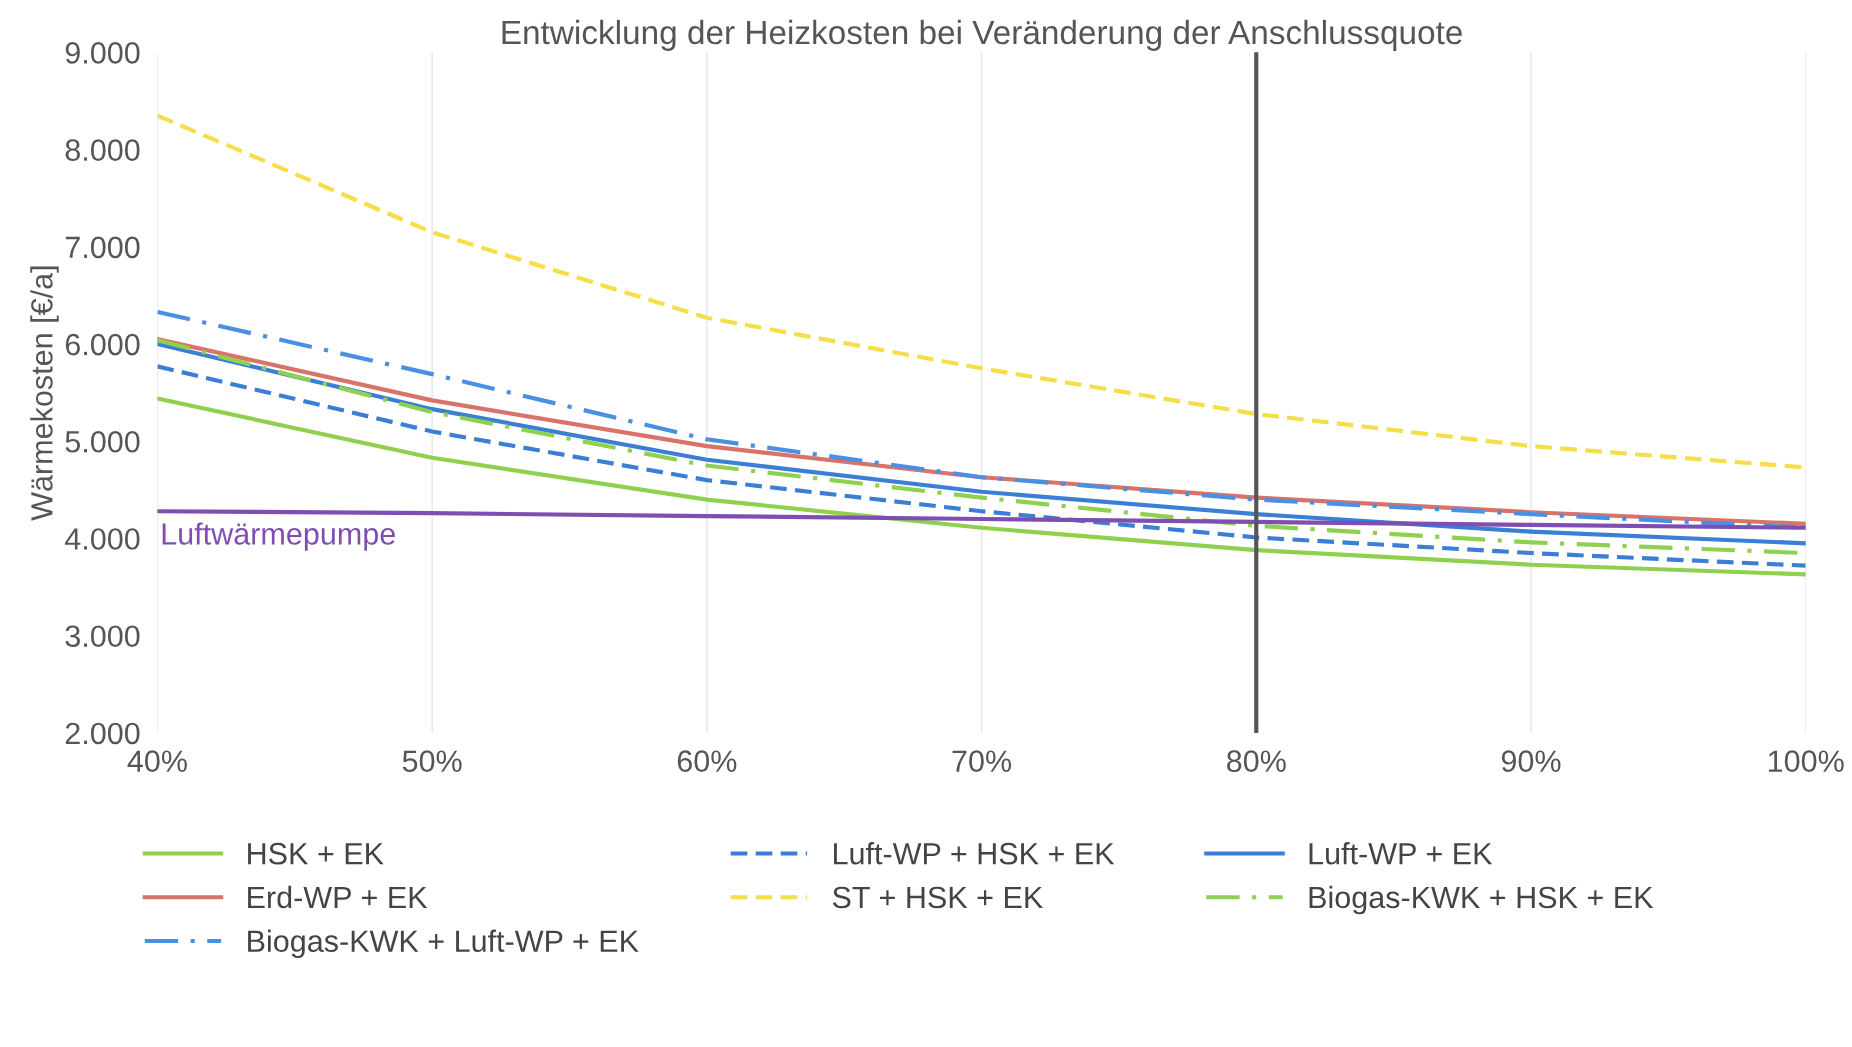 The width and height of the screenshot is (1852, 1047). Describe the element at coordinates (974, 853) in the screenshot. I see `legend-label: Luft-WP + HSK + EK` at that location.